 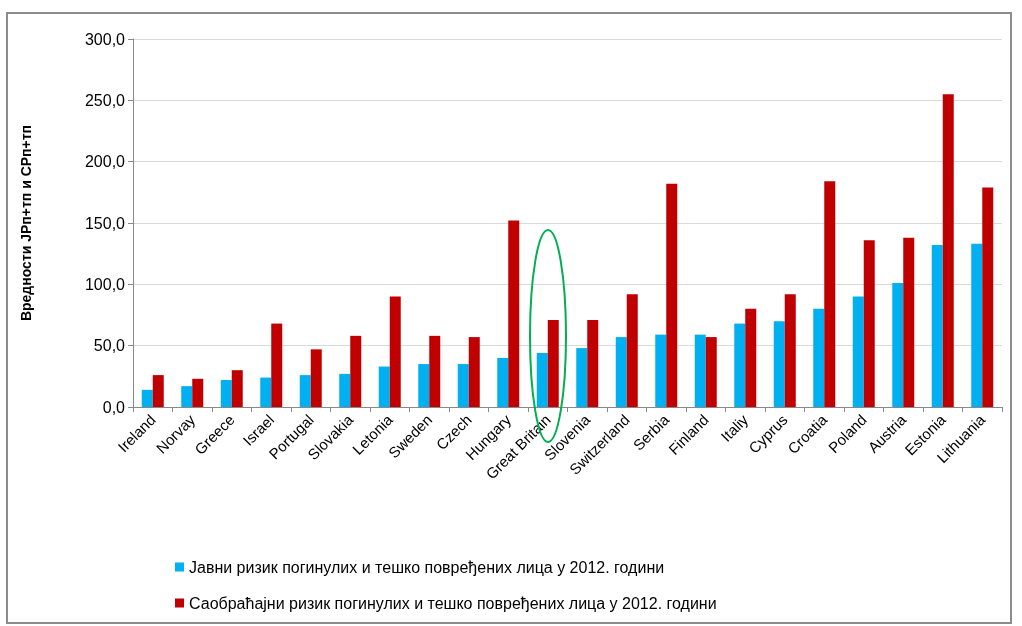 I want to click on y-tick-label: 250,0, so click(x=105, y=100).